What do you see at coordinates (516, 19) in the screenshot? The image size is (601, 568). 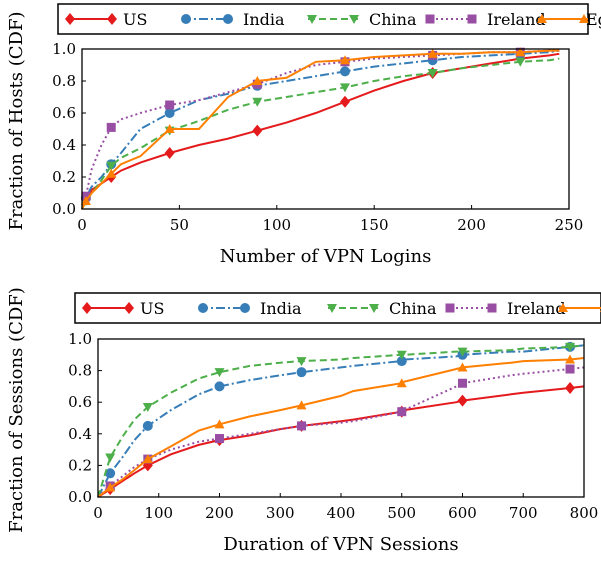 I see `legend-label: Ireland` at bounding box center [516, 19].